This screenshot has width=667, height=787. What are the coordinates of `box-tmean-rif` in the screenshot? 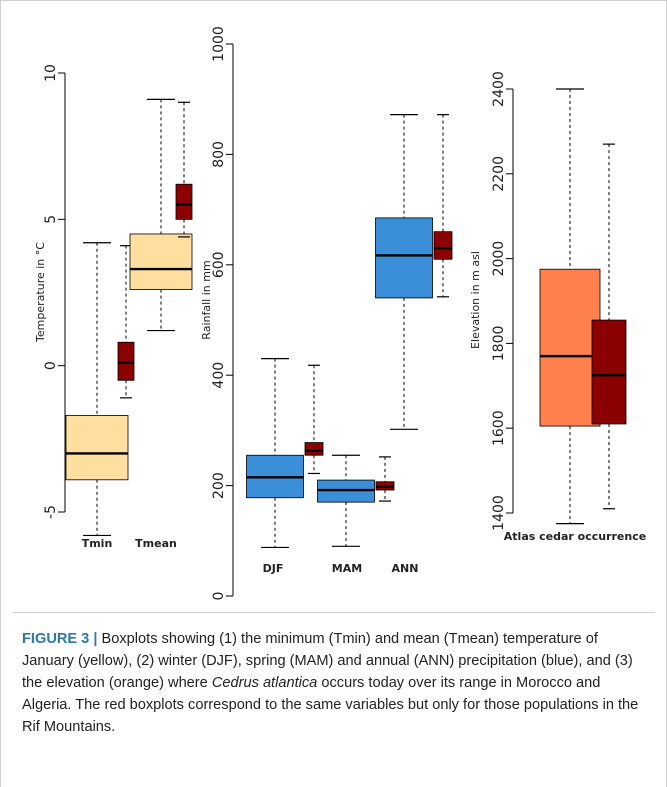 It's located at (184, 201).